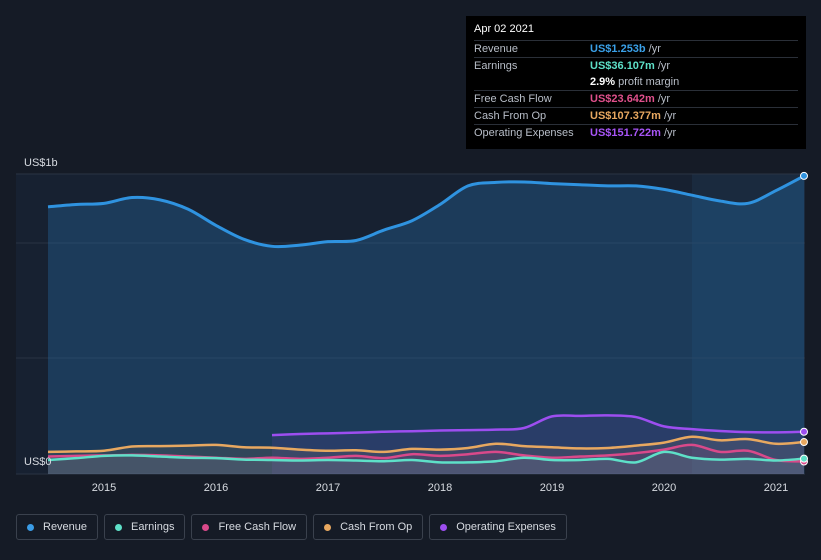 This screenshot has height=560, width=821. What do you see at coordinates (496, 66) in the screenshot?
I see `tooltip-row-label: Earnings` at bounding box center [496, 66].